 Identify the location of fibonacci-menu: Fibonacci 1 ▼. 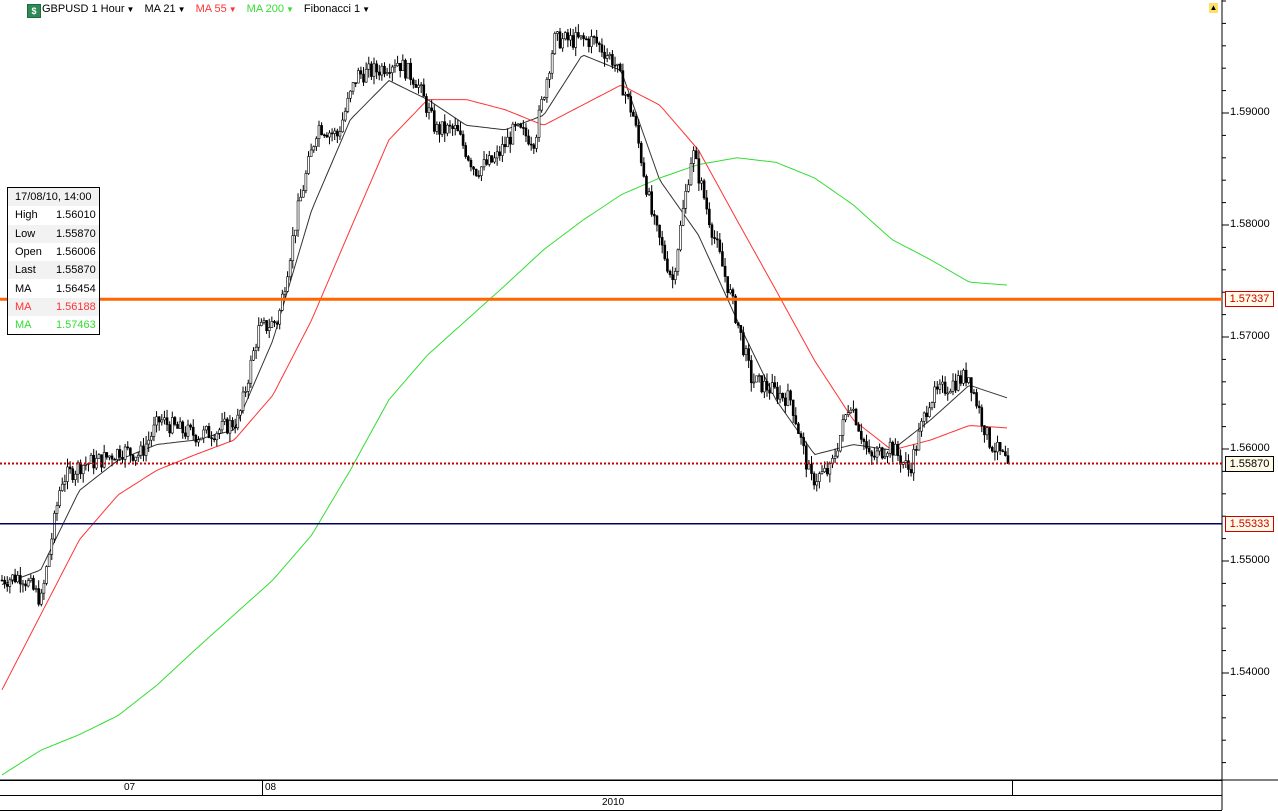
(337, 9).